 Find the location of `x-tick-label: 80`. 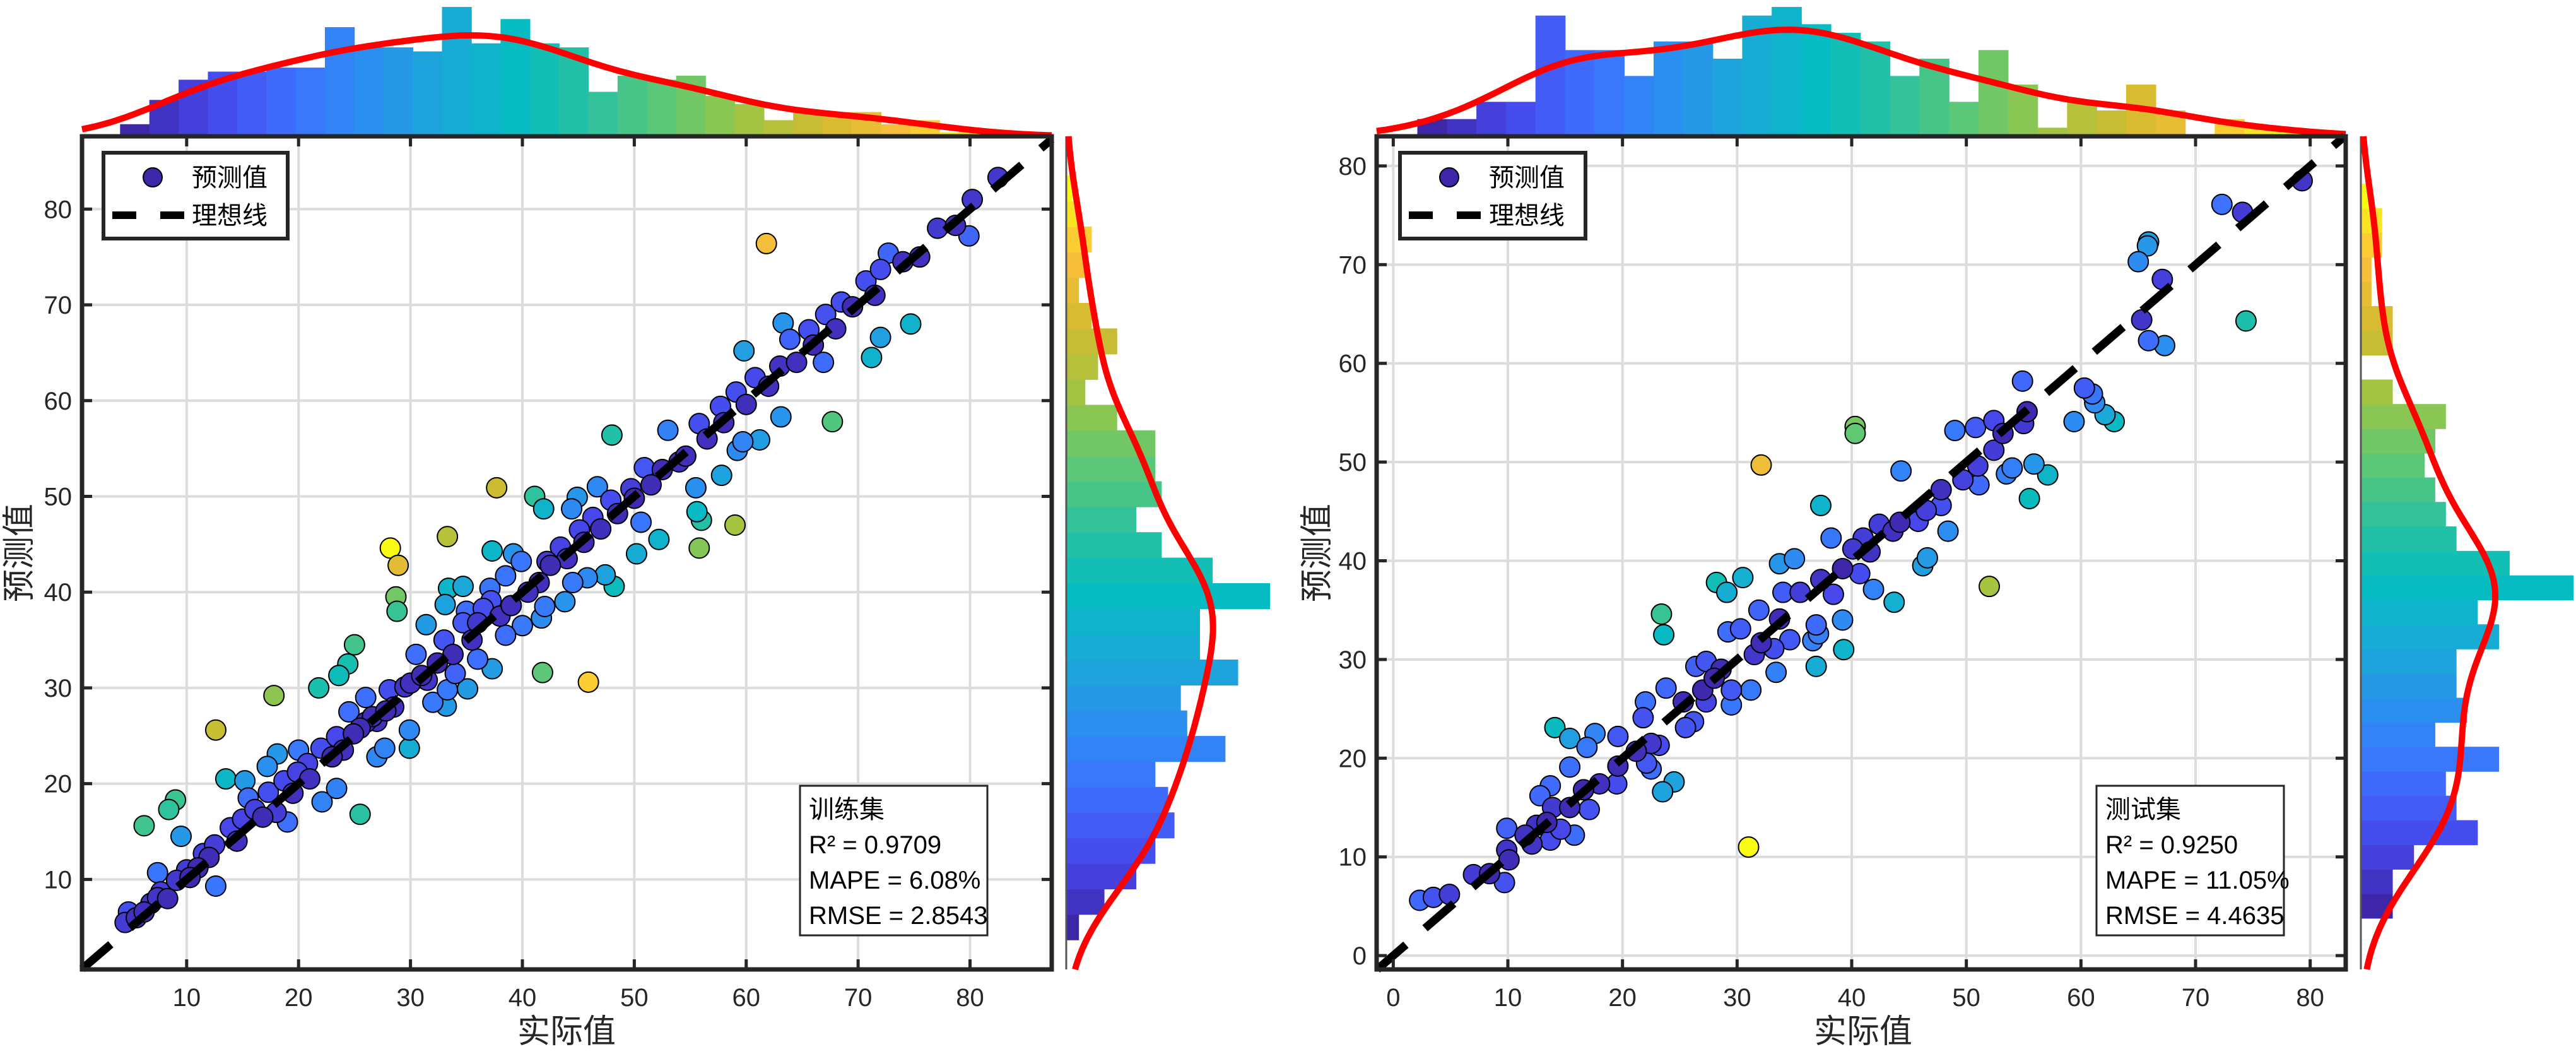

x-tick-label: 80 is located at coordinates (2310, 998).